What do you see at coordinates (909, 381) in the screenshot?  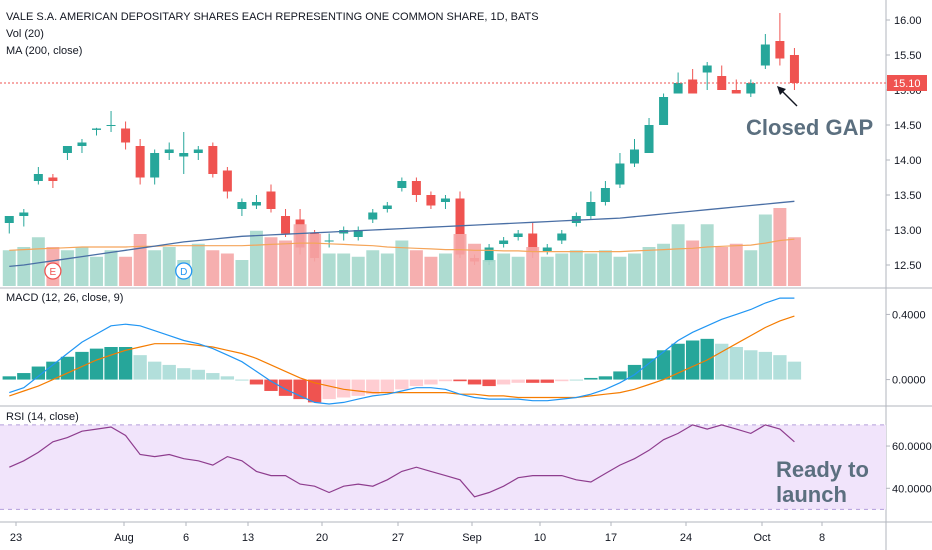 I see `macd-tick-label: 0.0000` at bounding box center [909, 381].